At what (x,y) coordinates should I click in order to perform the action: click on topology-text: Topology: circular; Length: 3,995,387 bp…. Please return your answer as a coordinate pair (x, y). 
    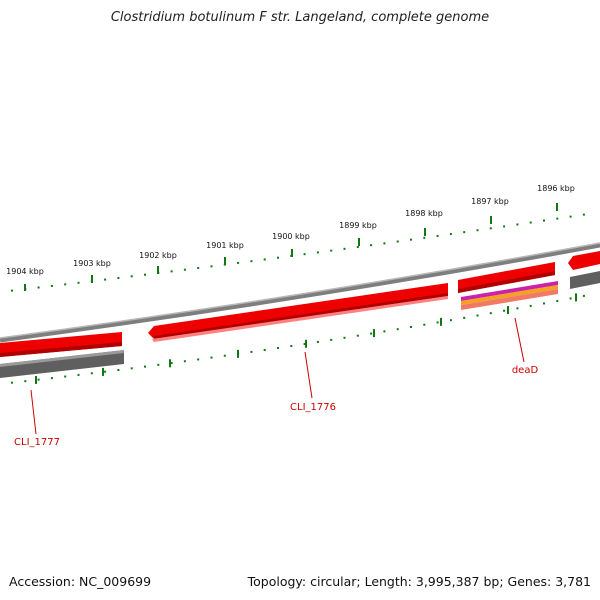
    Looking at the image, I should click on (419, 581).